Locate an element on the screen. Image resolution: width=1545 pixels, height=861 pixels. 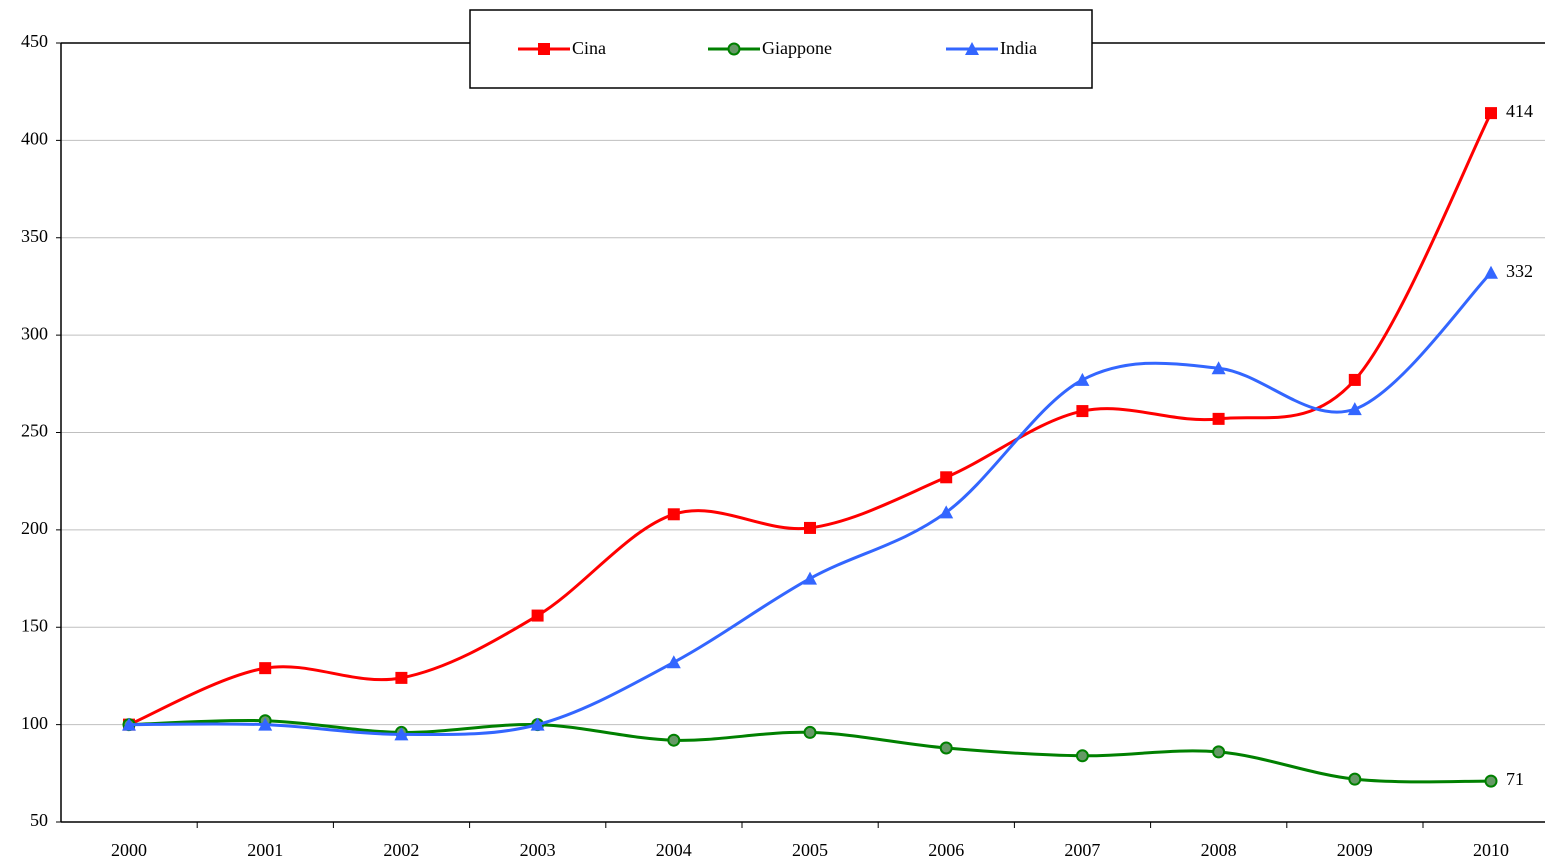
legend-label: India is located at coordinates (1018, 48).